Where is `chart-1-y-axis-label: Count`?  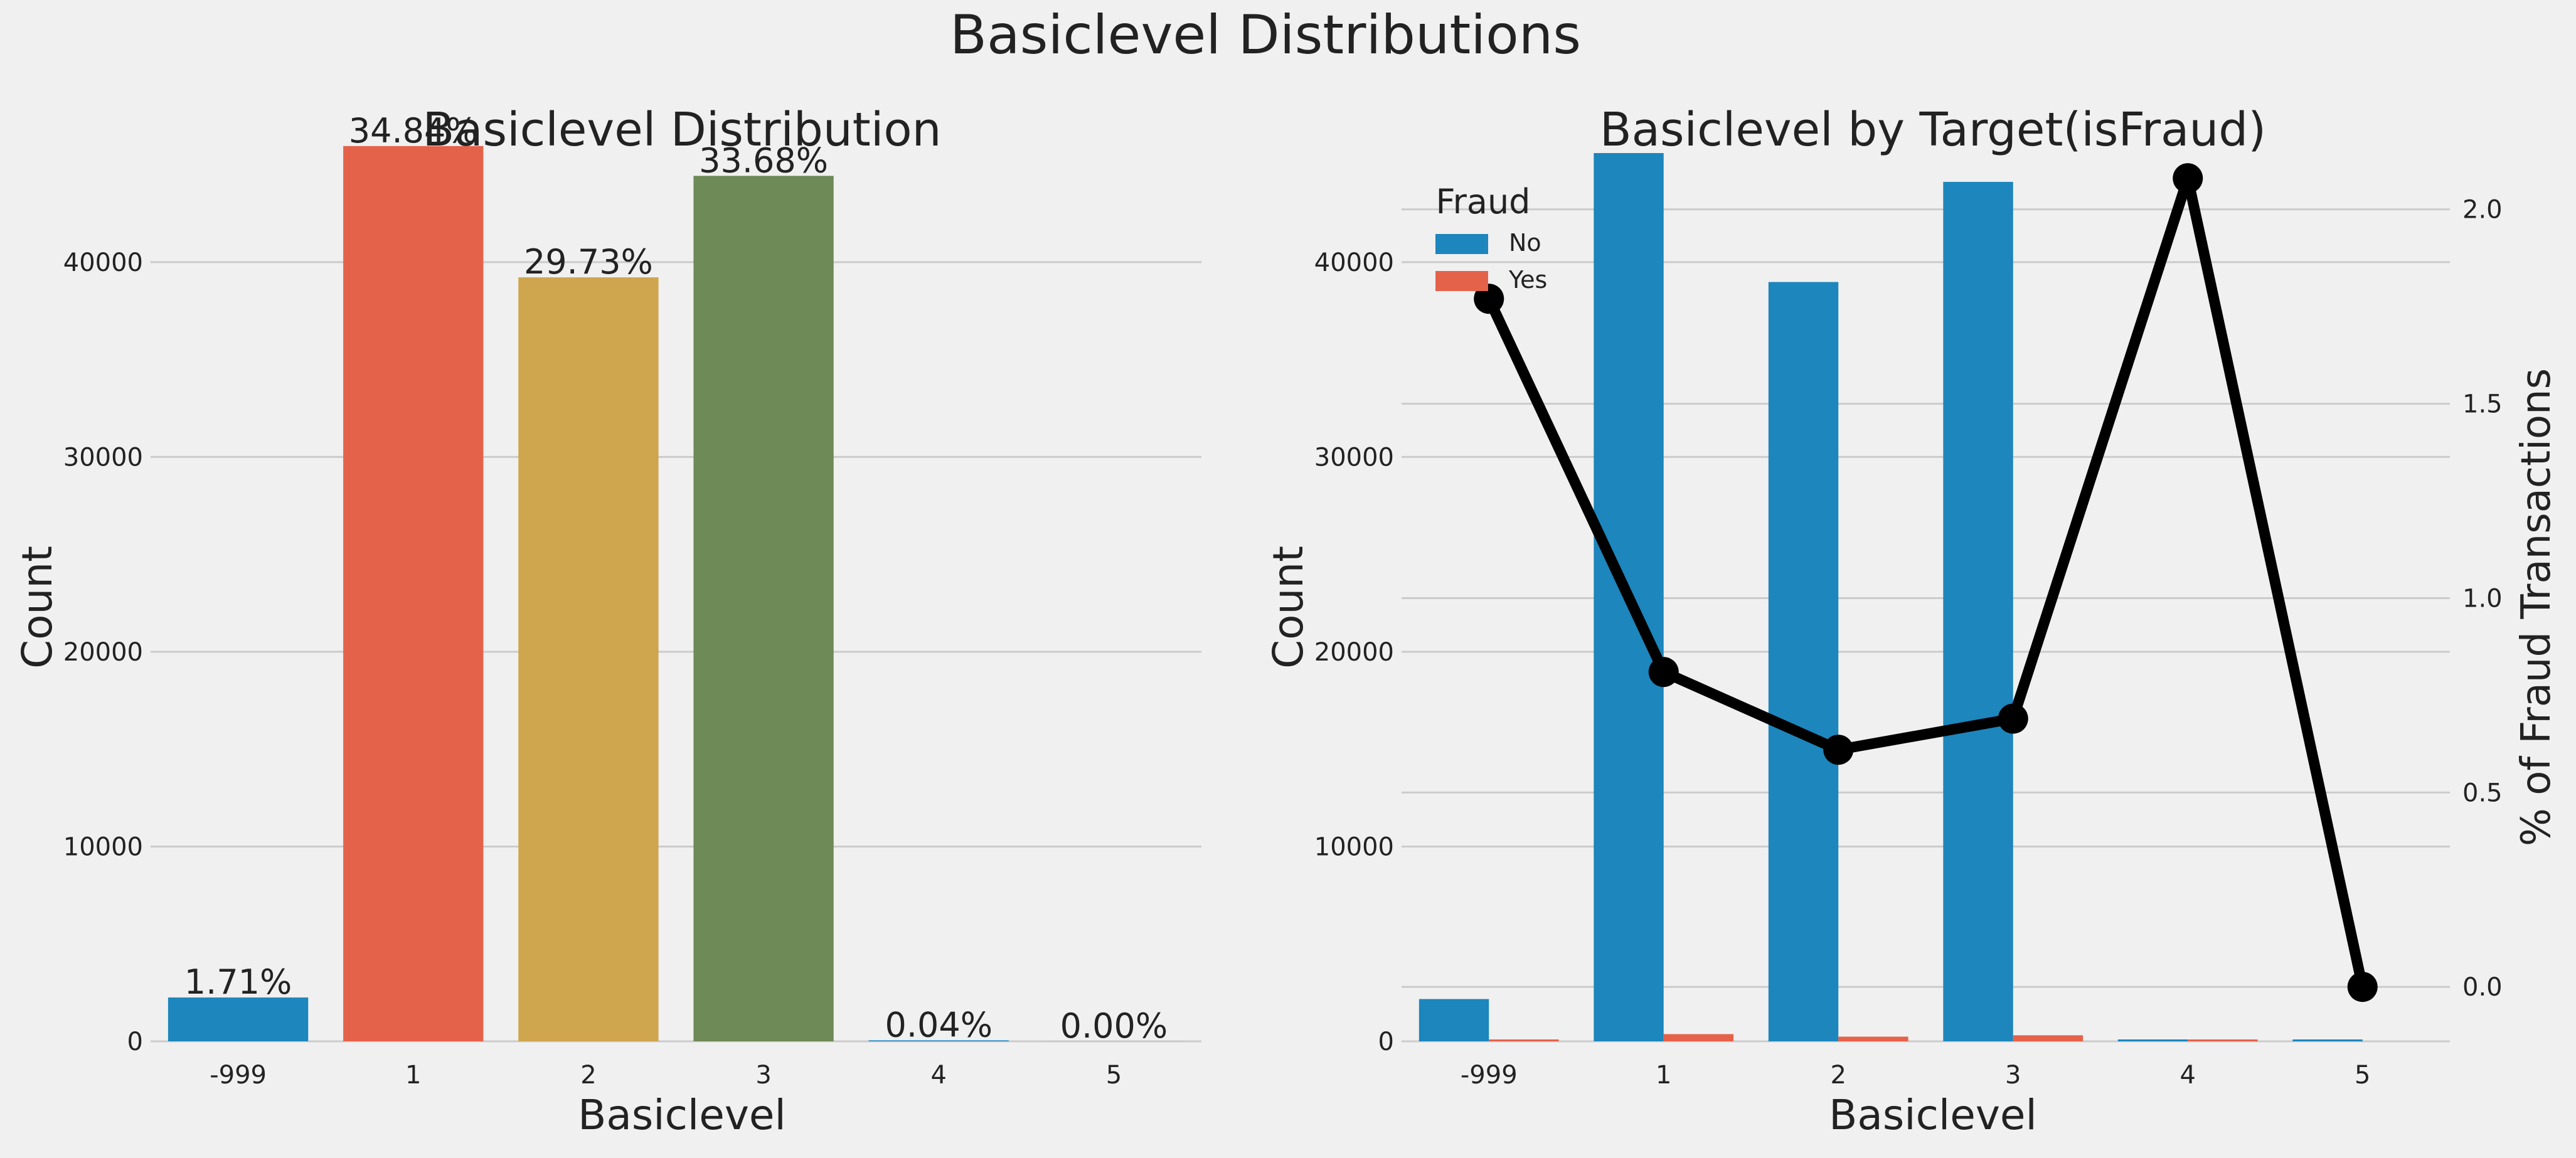 chart-1-y-axis-label: Count is located at coordinates (37, 607).